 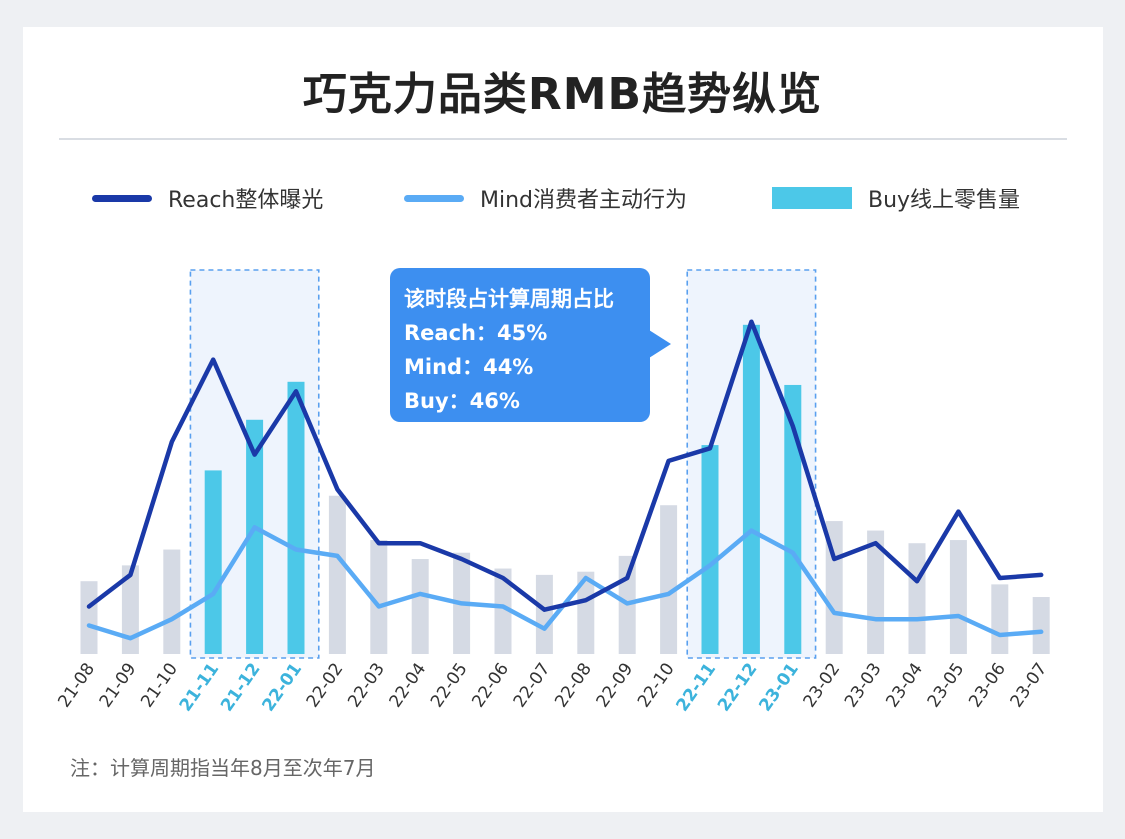 I want to click on x-tick-label-23-06: 23-06, so click(x=987, y=685).